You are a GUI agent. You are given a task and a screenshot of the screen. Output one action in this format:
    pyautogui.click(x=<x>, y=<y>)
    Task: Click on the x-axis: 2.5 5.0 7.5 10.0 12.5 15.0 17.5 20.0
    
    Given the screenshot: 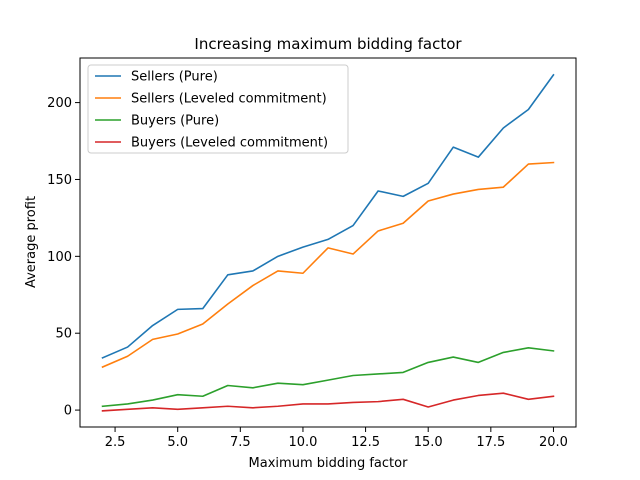 What is the action you would take?
    pyautogui.click(x=336, y=438)
    